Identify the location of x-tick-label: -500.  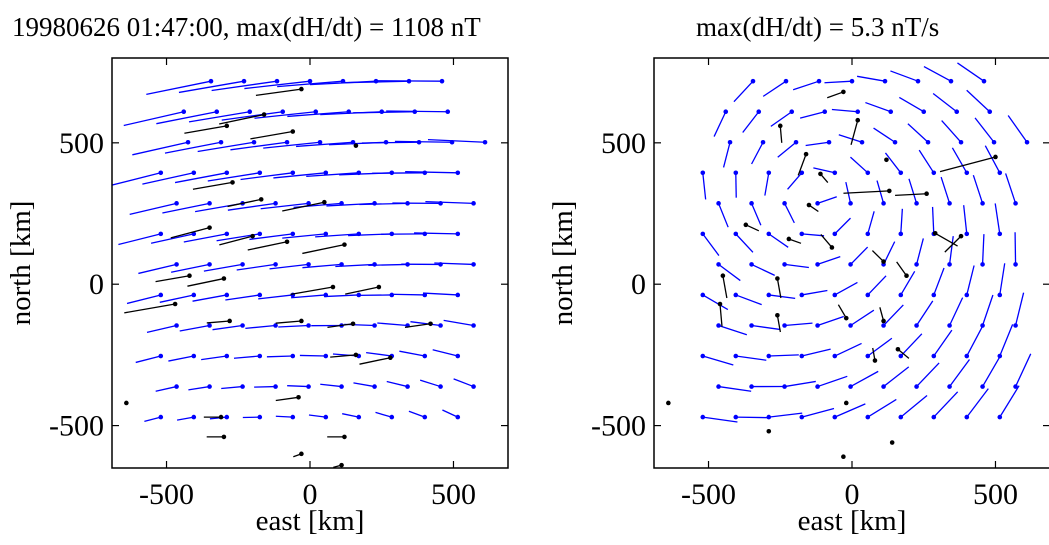
(166, 494).